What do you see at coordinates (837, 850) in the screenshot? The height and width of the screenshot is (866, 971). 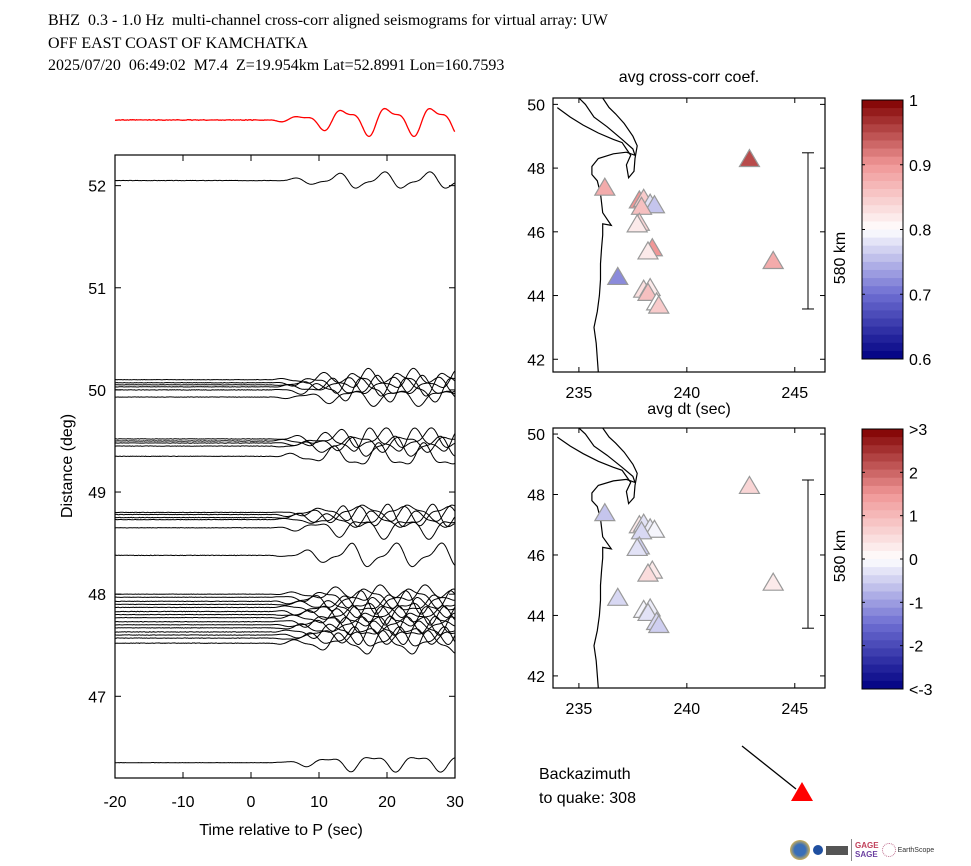 I see `usgs-logo-icon` at bounding box center [837, 850].